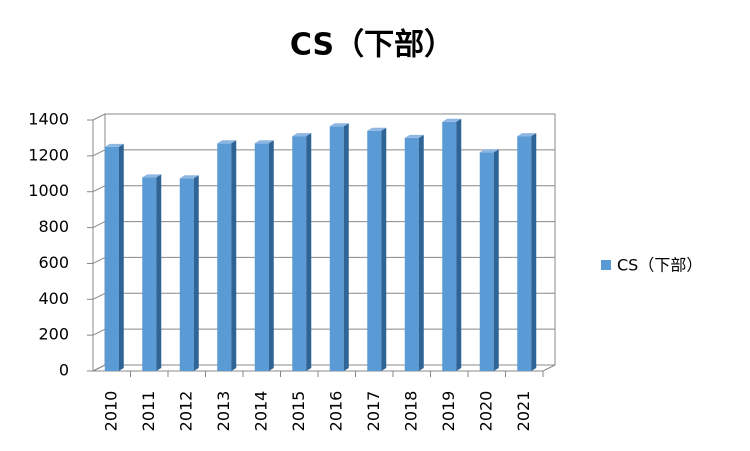 This screenshot has height=451, width=750. I want to click on y-tick-label: 0, so click(64, 370).